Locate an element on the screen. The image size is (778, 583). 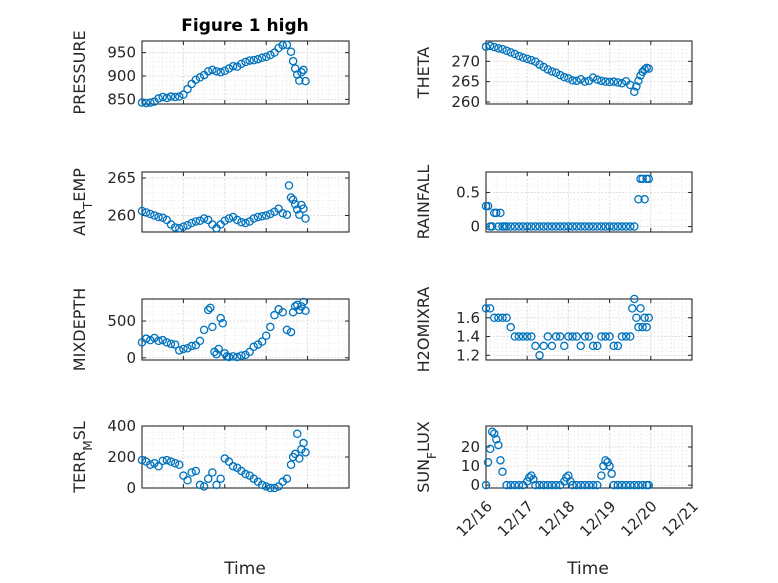
subplot-3: 0 0.5 RAINFALL is located at coordinates (553, 202).